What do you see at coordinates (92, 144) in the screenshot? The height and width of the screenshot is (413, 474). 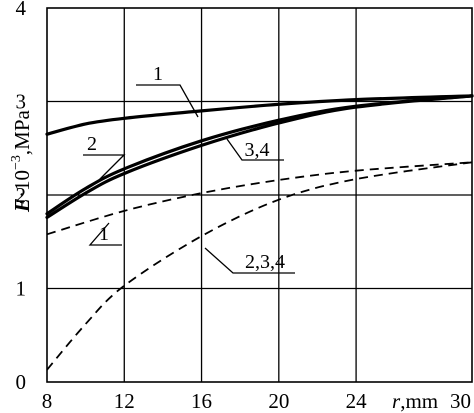 I see `annotation-label-1: 2` at bounding box center [92, 144].